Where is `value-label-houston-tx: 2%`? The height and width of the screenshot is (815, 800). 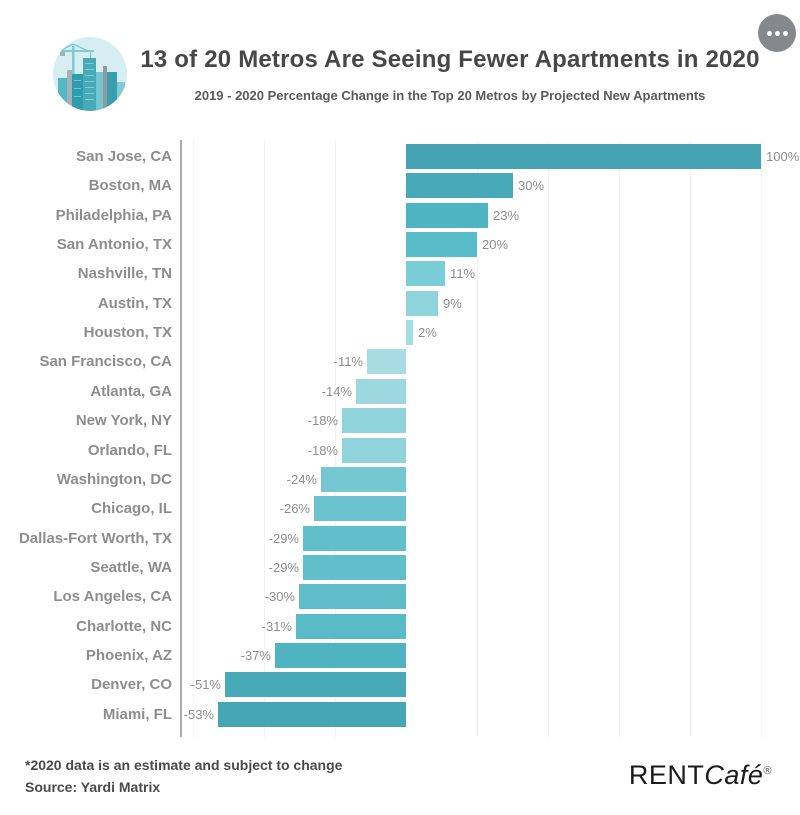 value-label-houston-tx: 2% is located at coordinates (427, 332).